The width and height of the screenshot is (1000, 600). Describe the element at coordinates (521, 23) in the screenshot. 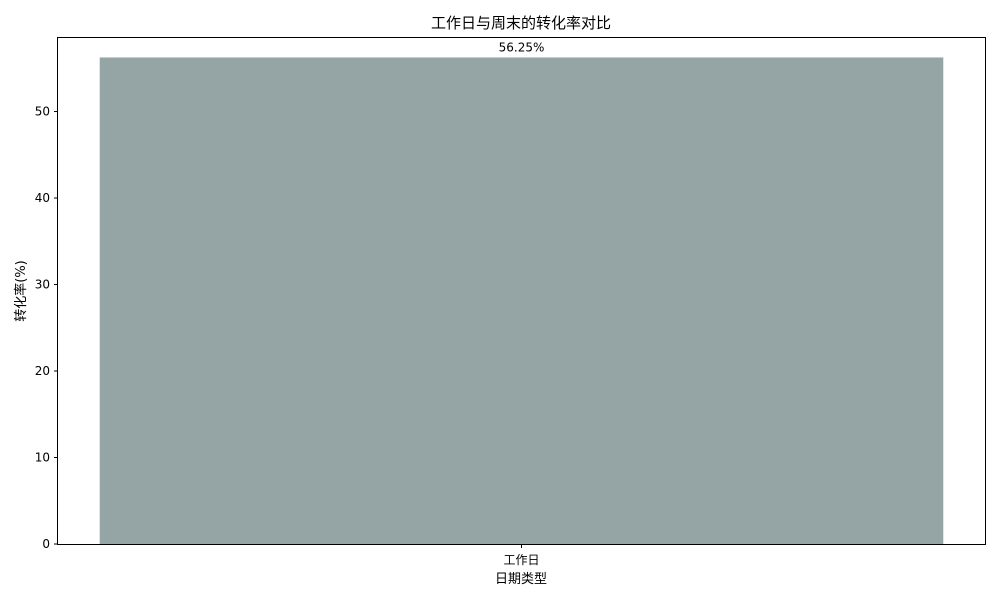

I see `chart-title: 工作日与周末的转化率对比` at that location.